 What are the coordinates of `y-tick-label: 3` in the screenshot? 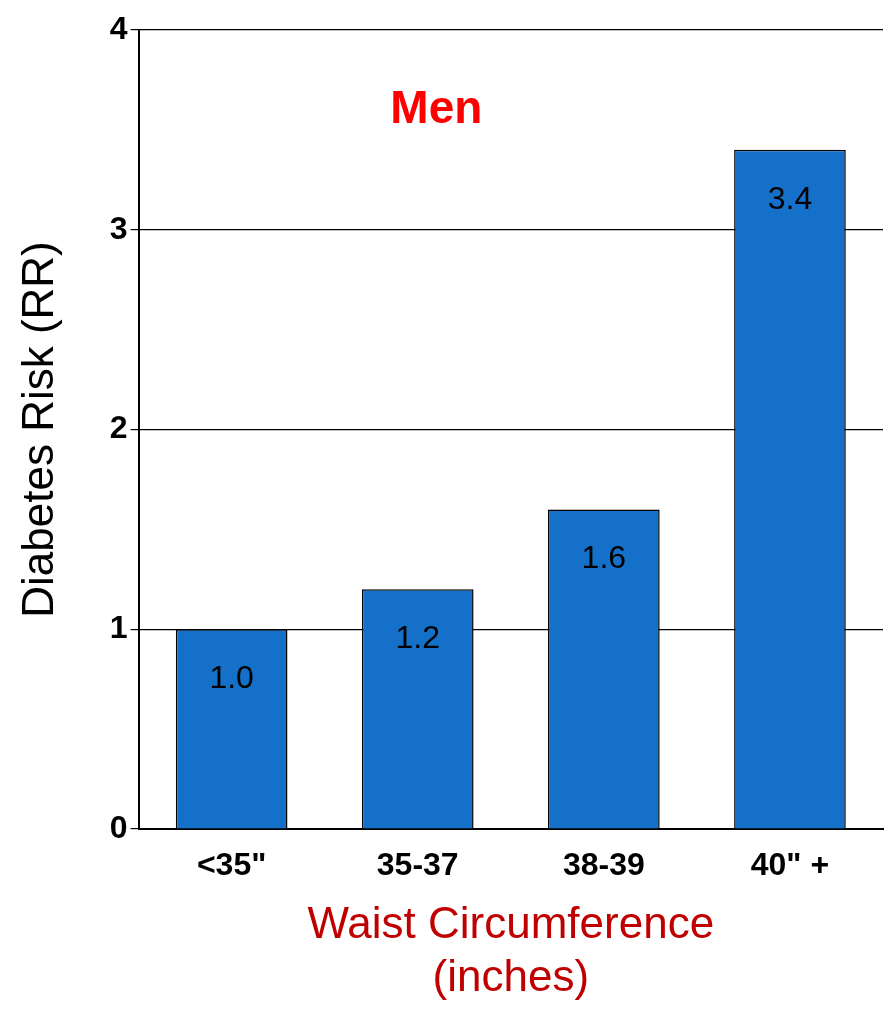 It's located at (118, 227).